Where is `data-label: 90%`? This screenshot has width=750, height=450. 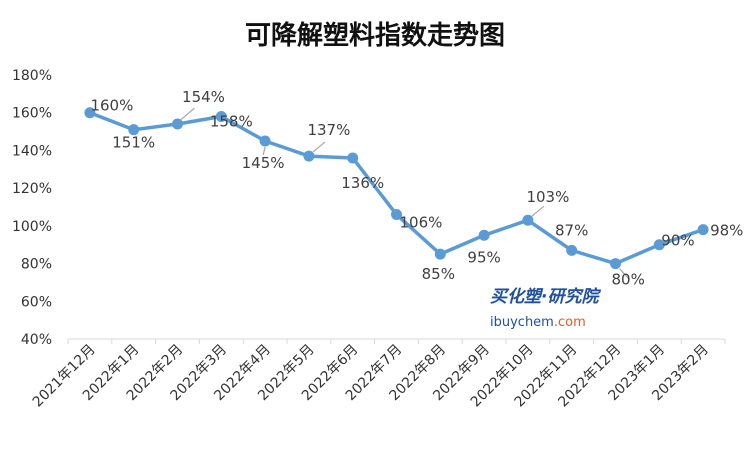
data-label: 90% is located at coordinates (677, 241).